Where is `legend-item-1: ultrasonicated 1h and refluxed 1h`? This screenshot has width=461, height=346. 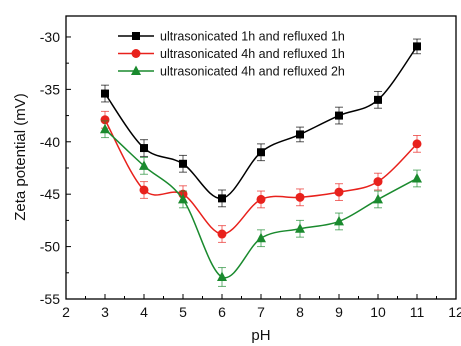
legend-item-1: ultrasonicated 1h and refluxed 1h is located at coordinates (231, 37).